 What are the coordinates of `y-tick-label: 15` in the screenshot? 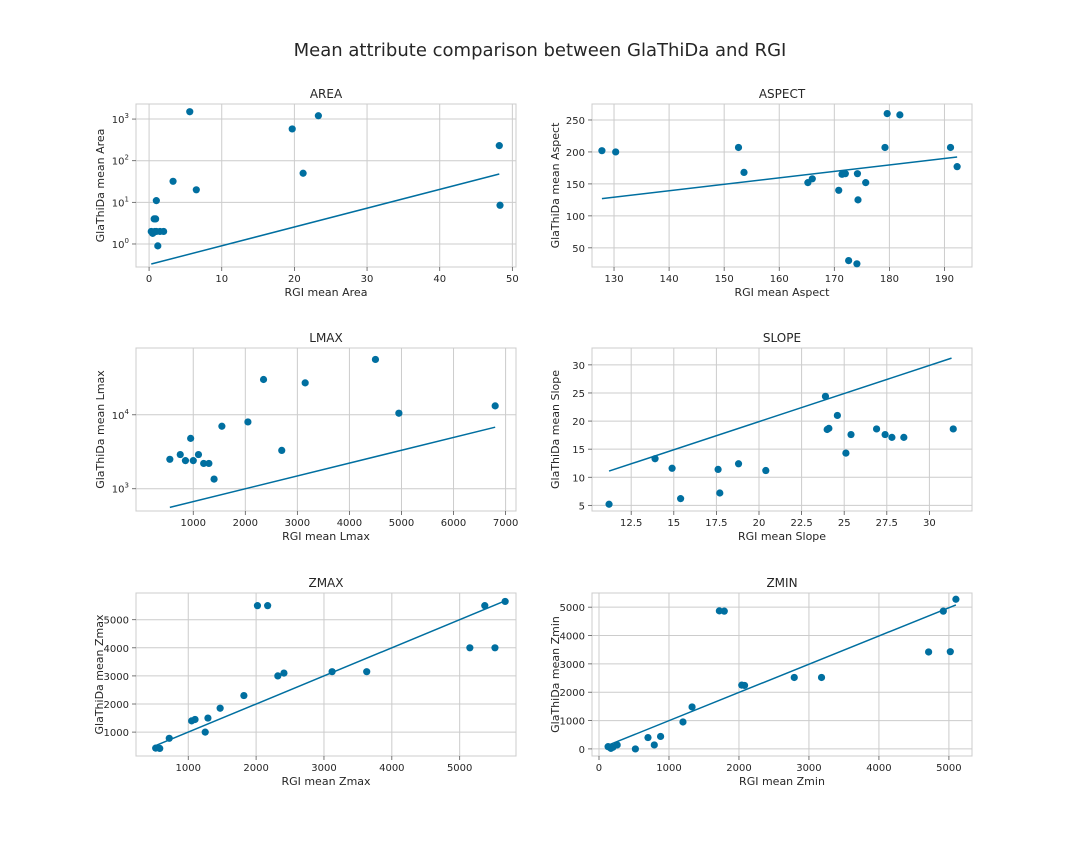 It's located at (578, 450).